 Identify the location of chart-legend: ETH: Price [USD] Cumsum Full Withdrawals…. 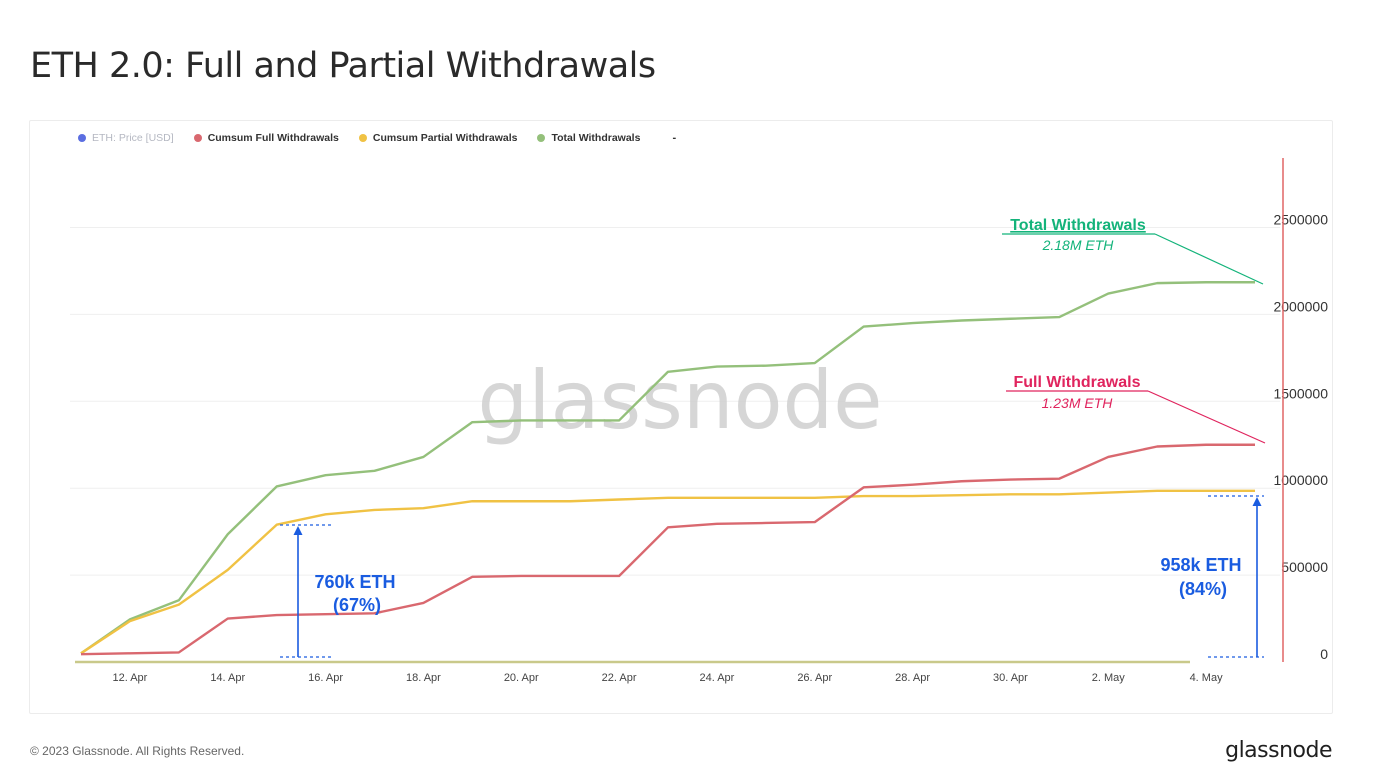
(377, 138).